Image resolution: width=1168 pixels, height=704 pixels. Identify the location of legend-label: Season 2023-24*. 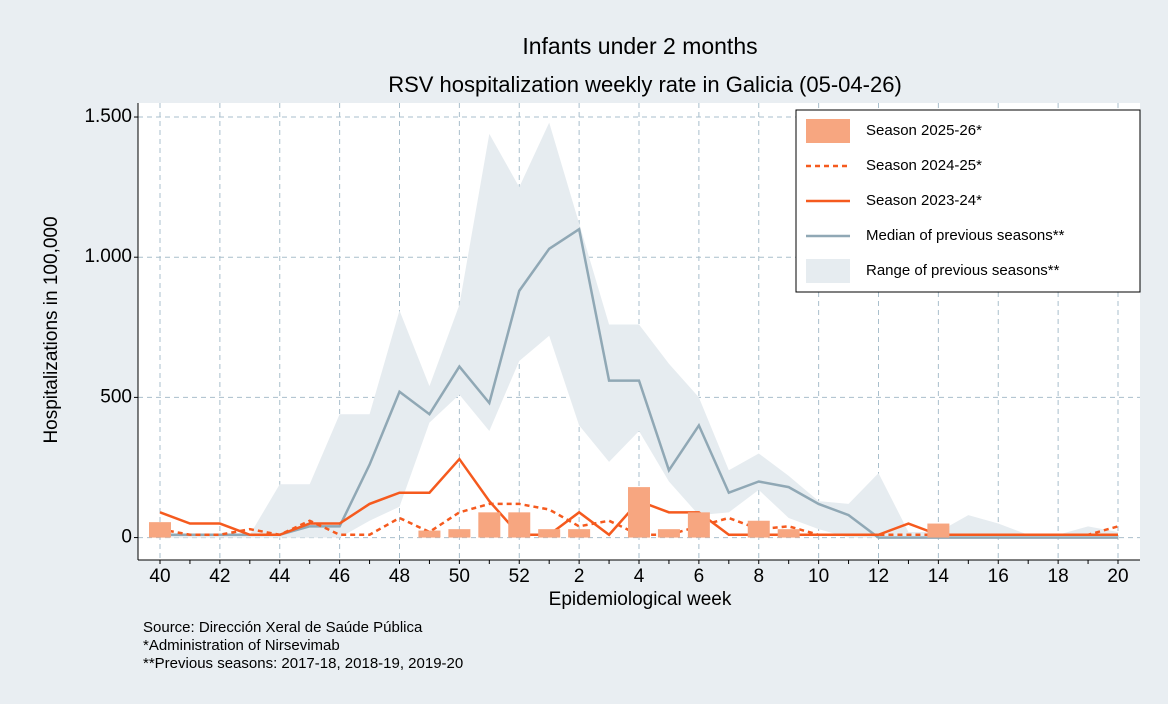
(924, 200).